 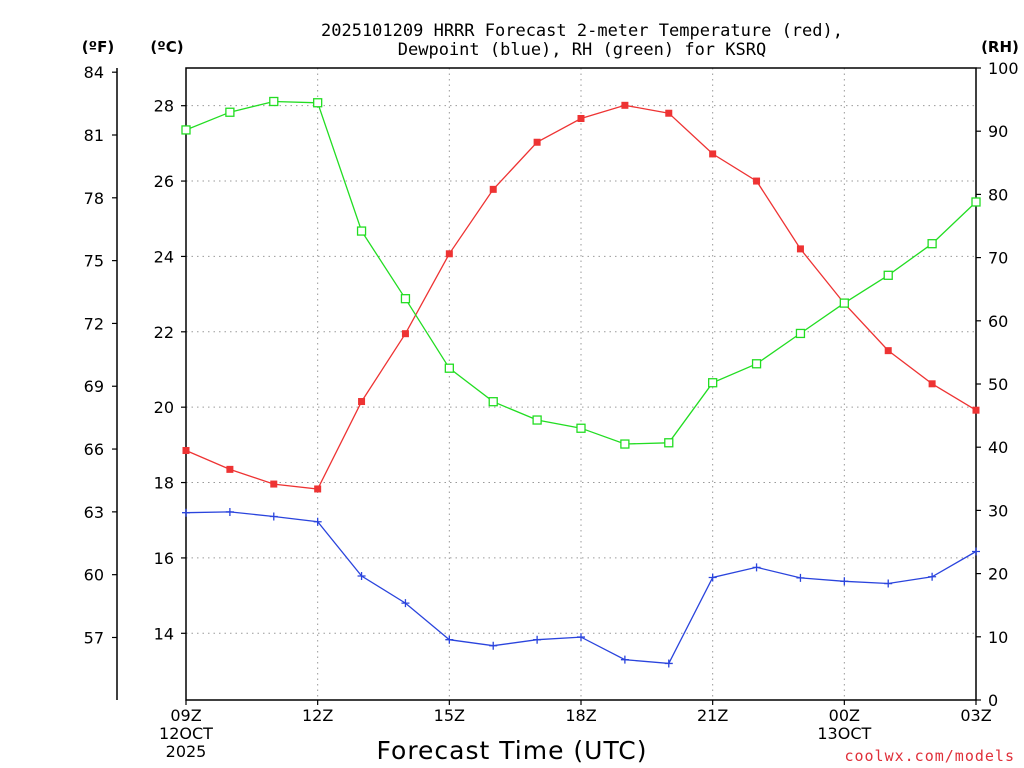 I want to click on celsius-unit-label: (ºC), so click(x=166, y=47).